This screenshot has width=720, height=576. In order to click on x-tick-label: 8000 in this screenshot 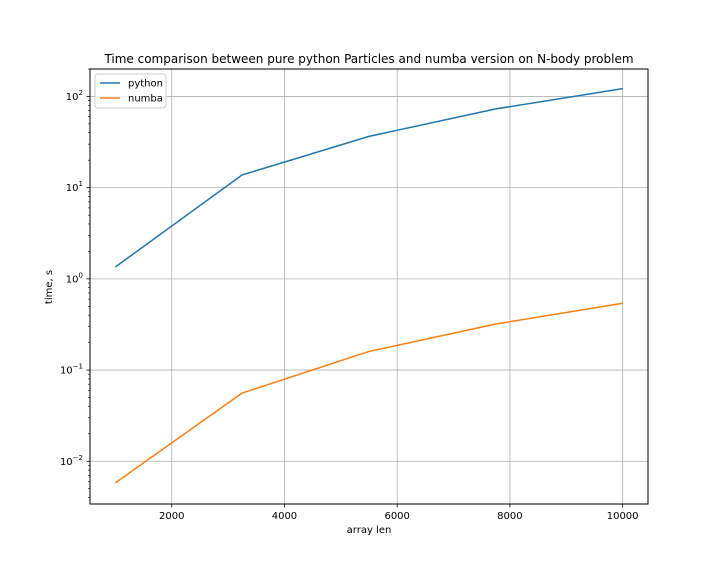, I will do `click(509, 516)`.